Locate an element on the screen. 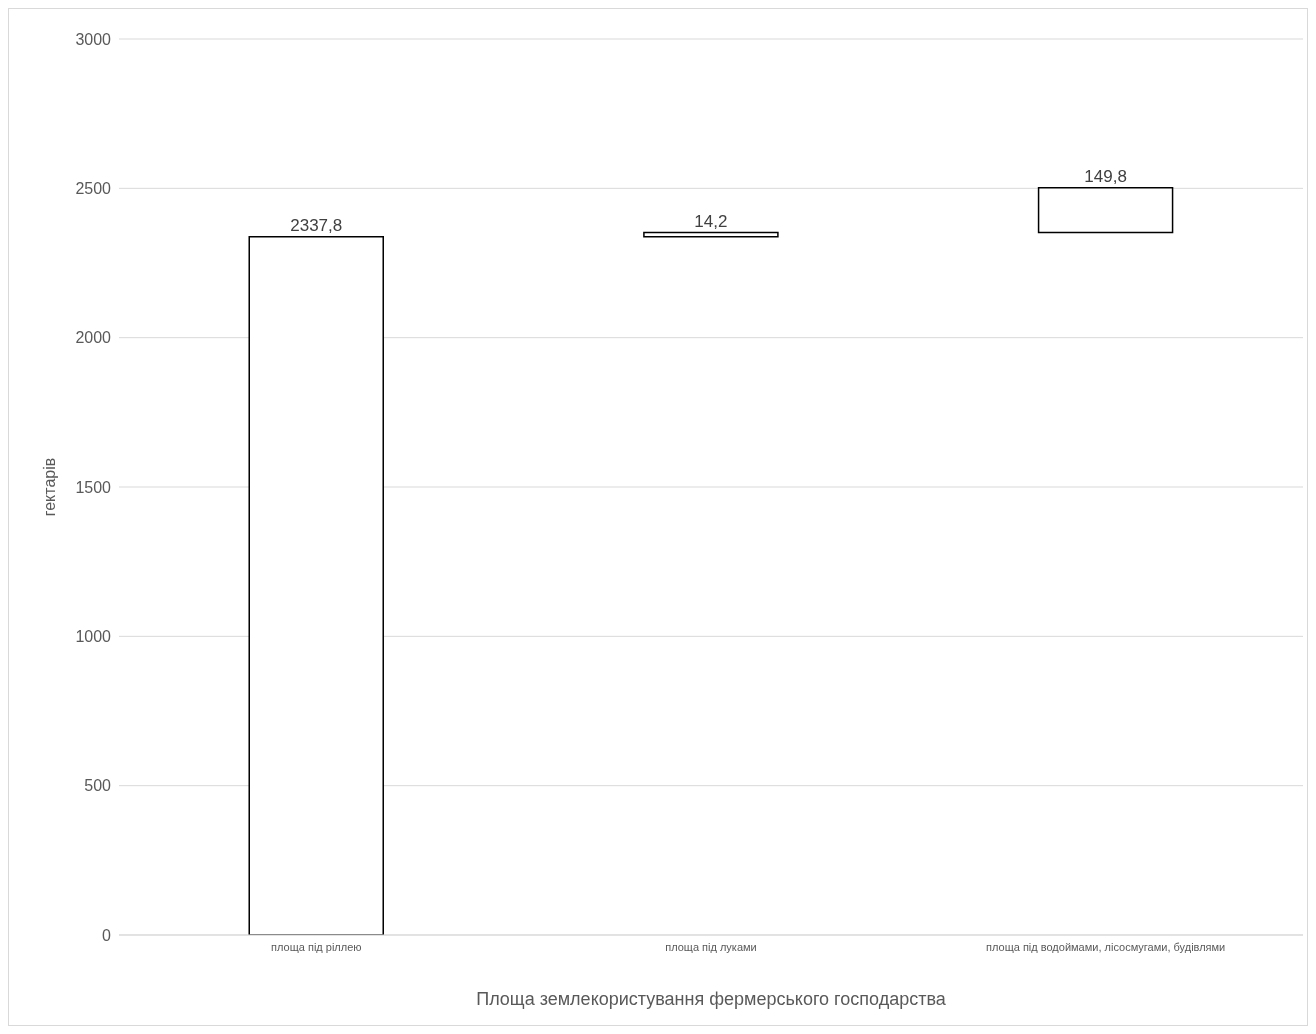 This screenshot has width=1316, height=1034. y-tick-label: 1500 is located at coordinates (93, 487).